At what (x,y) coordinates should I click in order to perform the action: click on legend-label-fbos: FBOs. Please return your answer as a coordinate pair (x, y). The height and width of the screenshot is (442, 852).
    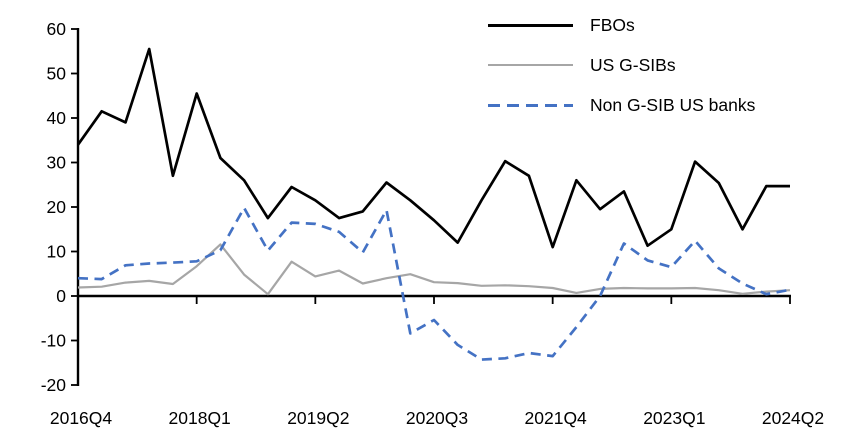
    Looking at the image, I should click on (612, 24).